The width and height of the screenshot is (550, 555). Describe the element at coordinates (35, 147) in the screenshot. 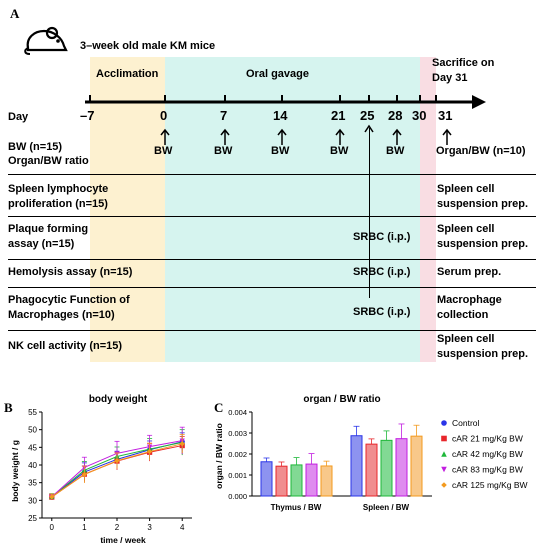

I see `bw-group-label: BW (n=15)` at that location.